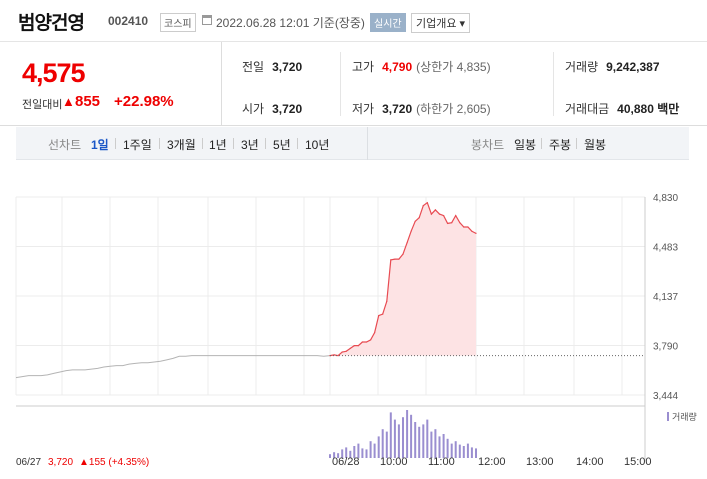  What do you see at coordinates (144, 101) in the screenshot?
I see `change-percent: +22.98%` at bounding box center [144, 101].